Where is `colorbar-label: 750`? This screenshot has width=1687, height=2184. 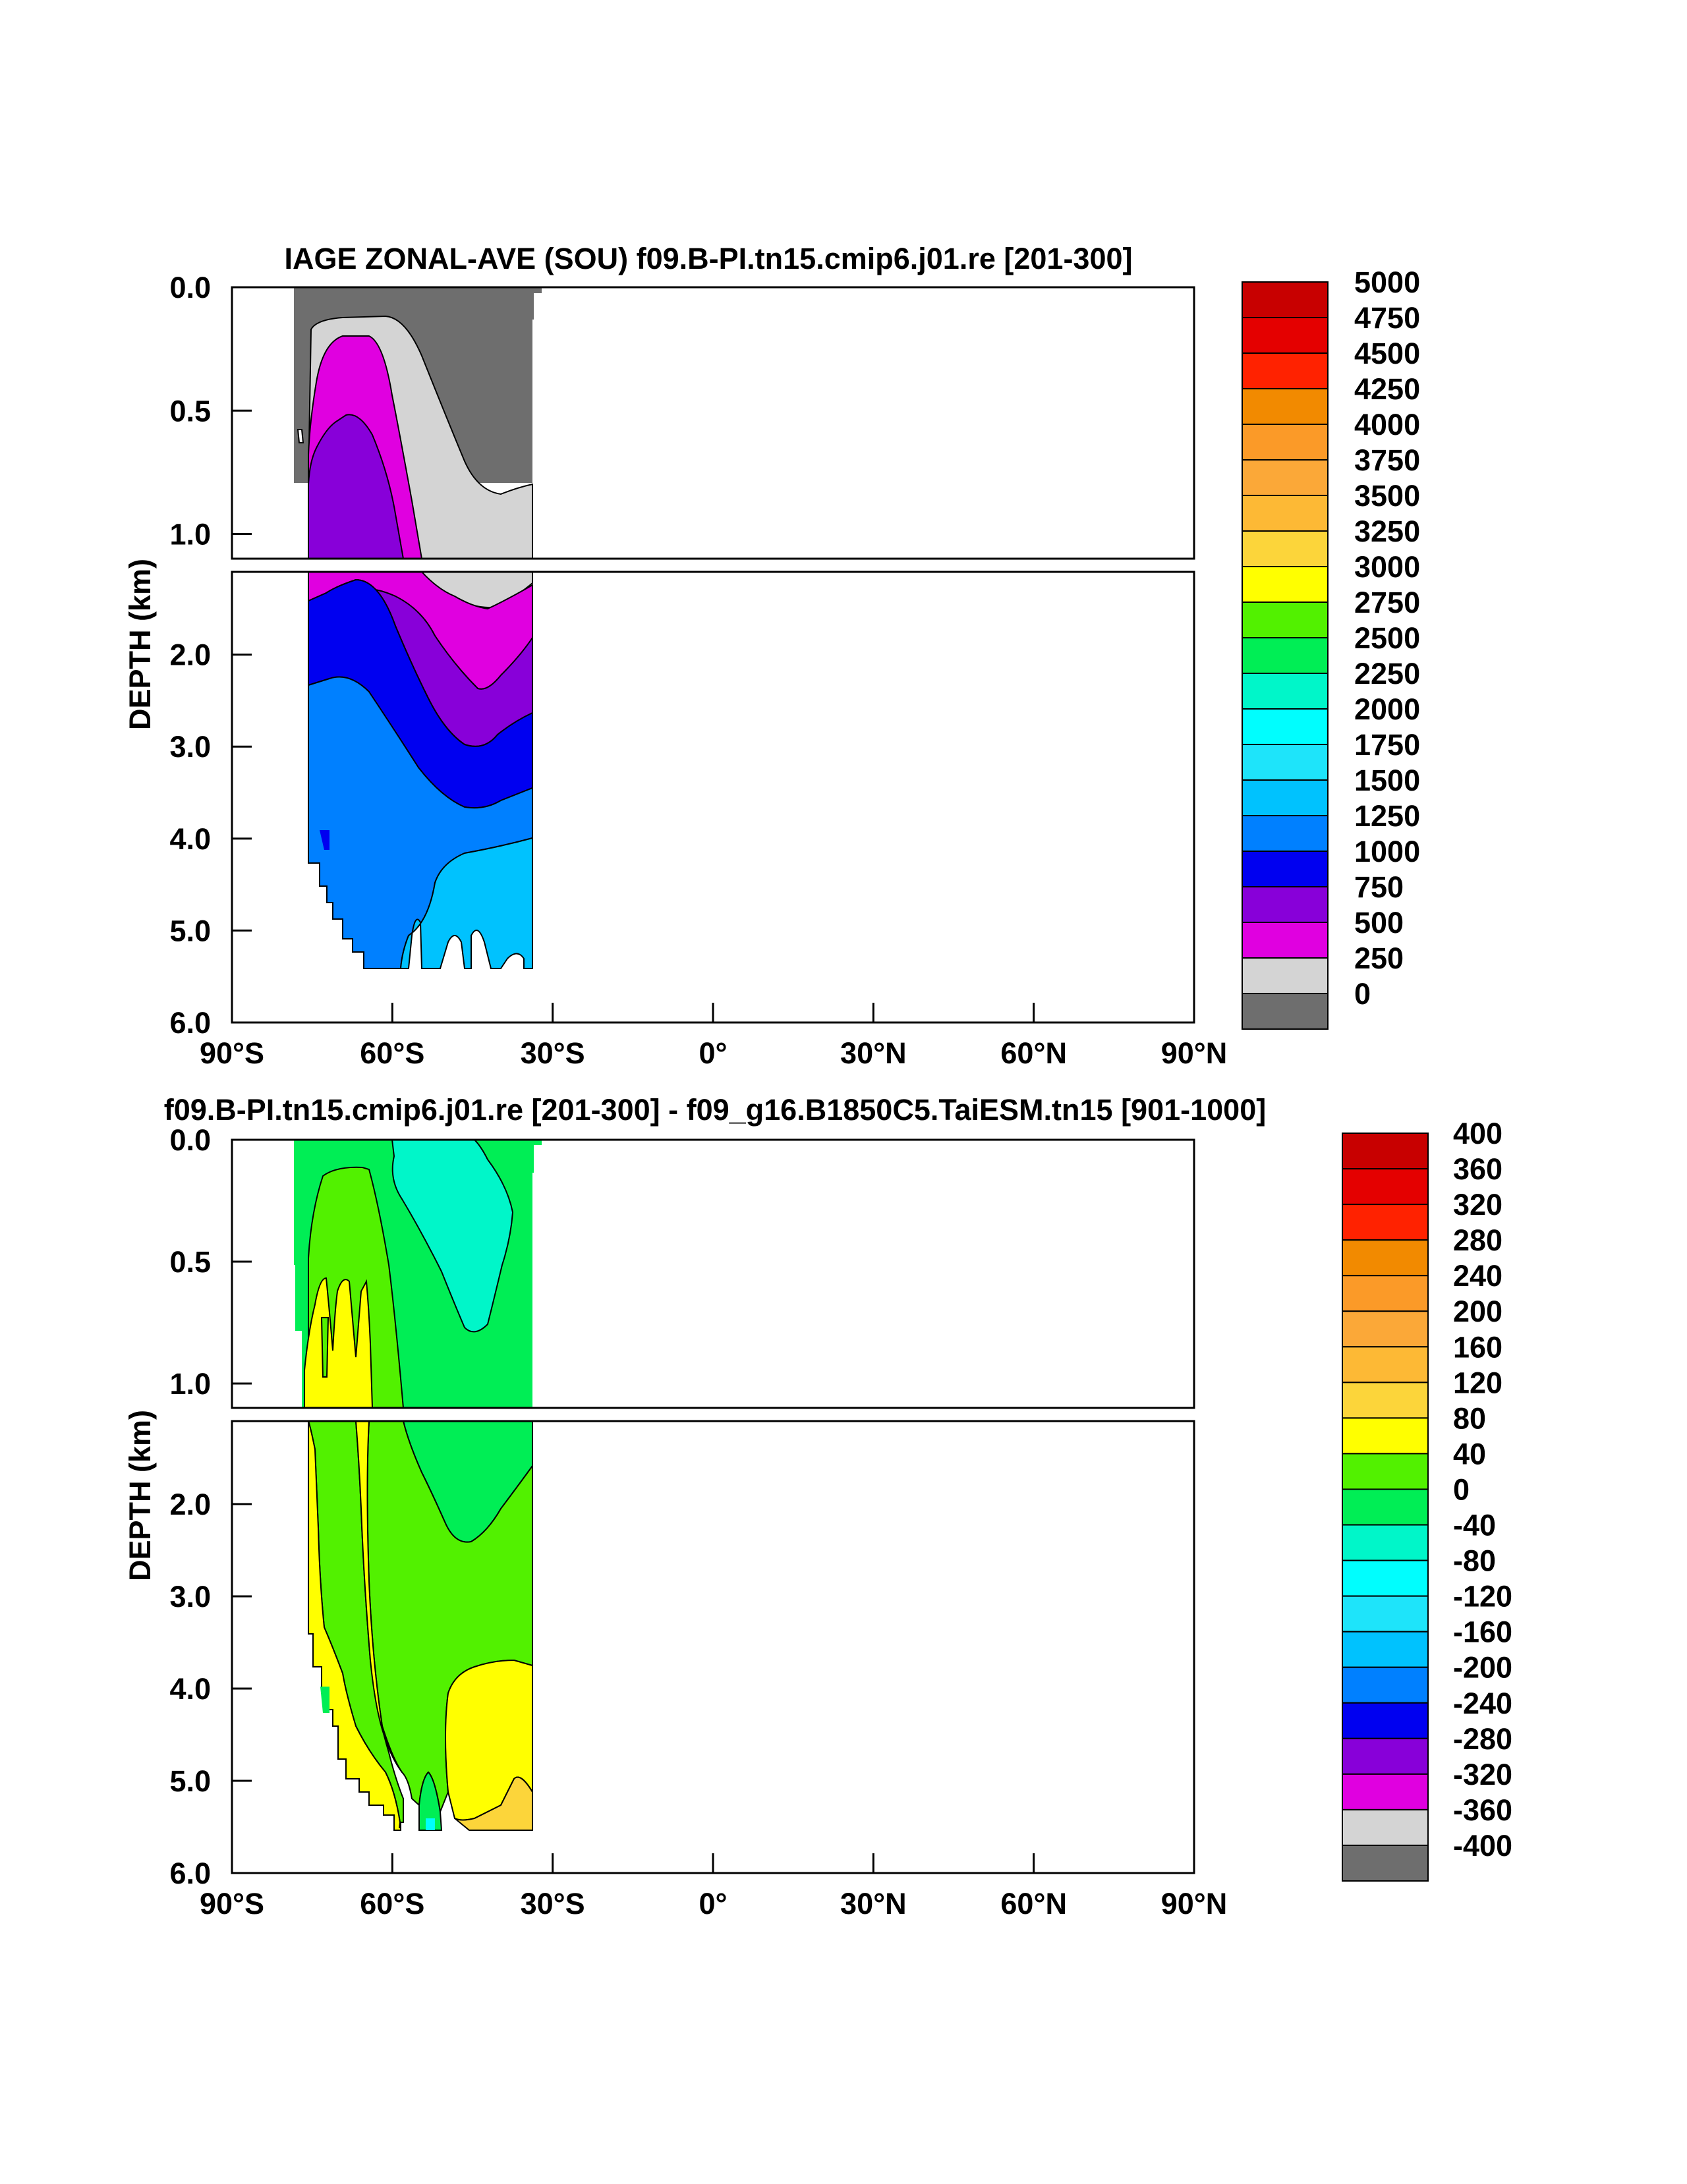 colorbar-label: 750 is located at coordinates (1379, 887).